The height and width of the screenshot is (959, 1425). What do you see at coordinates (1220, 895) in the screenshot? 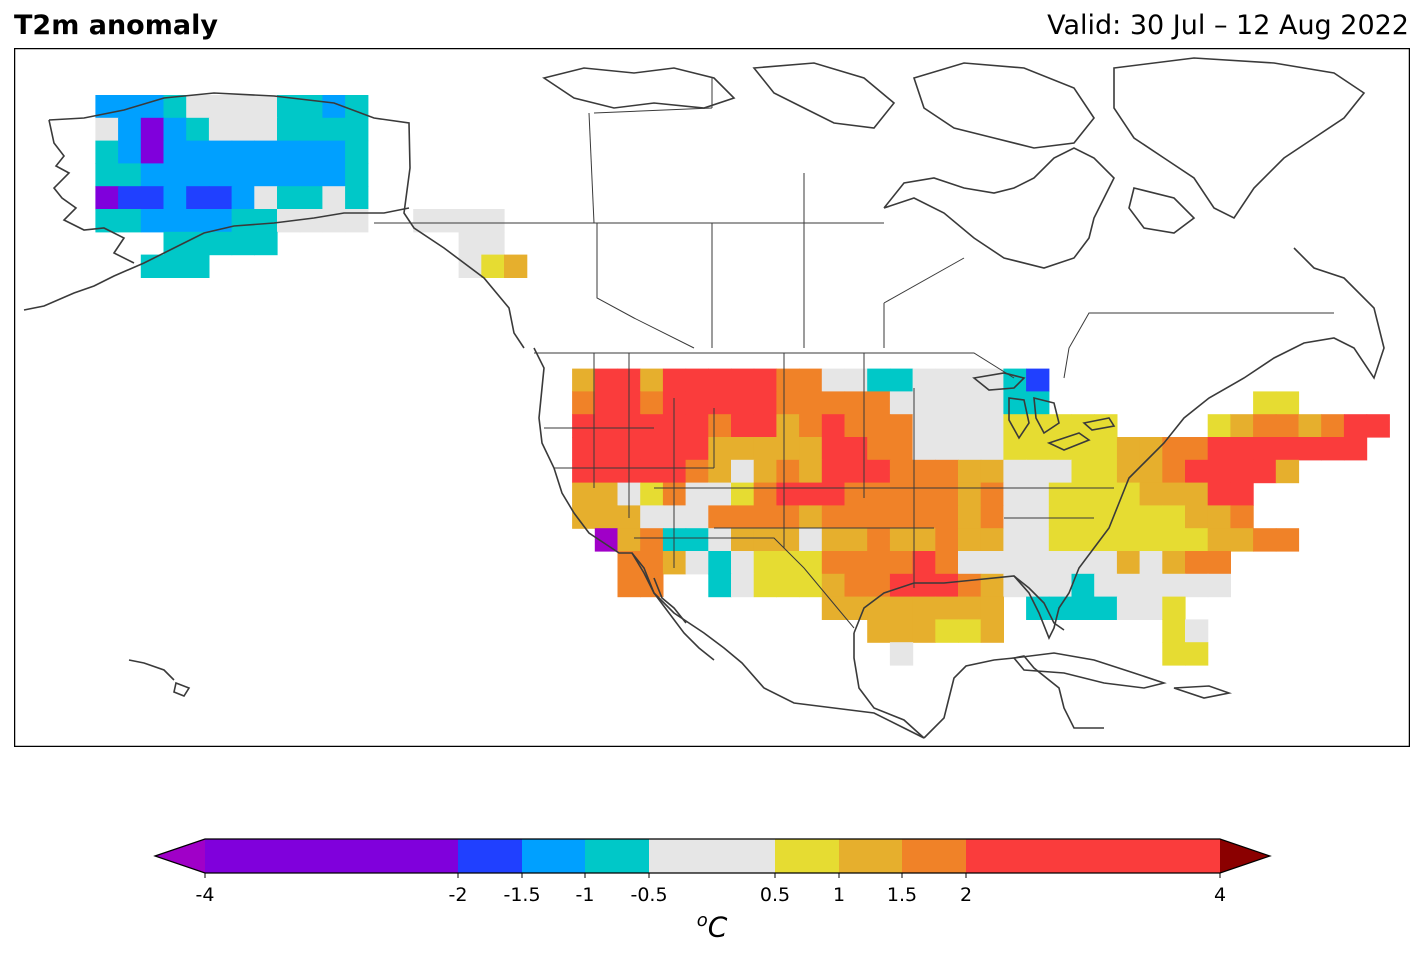
I see `colorbar-tick-label: 4` at bounding box center [1220, 895].